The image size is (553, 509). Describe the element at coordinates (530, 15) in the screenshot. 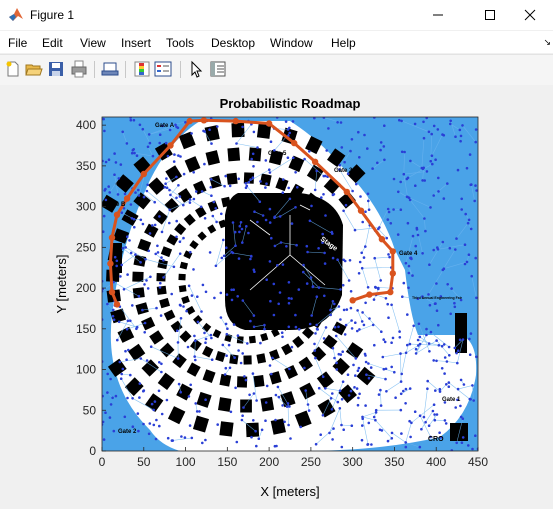

I see `close-button` at that location.